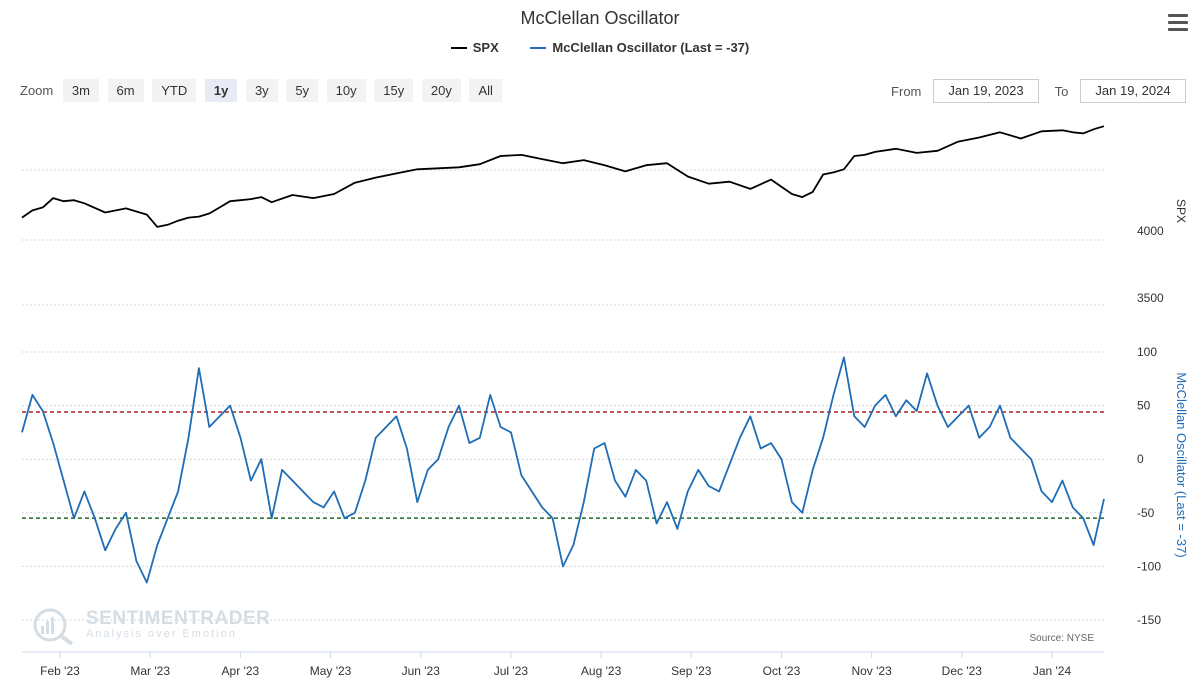 The width and height of the screenshot is (1200, 695). I want to click on zoom-button-5y: 5y, so click(302, 90).